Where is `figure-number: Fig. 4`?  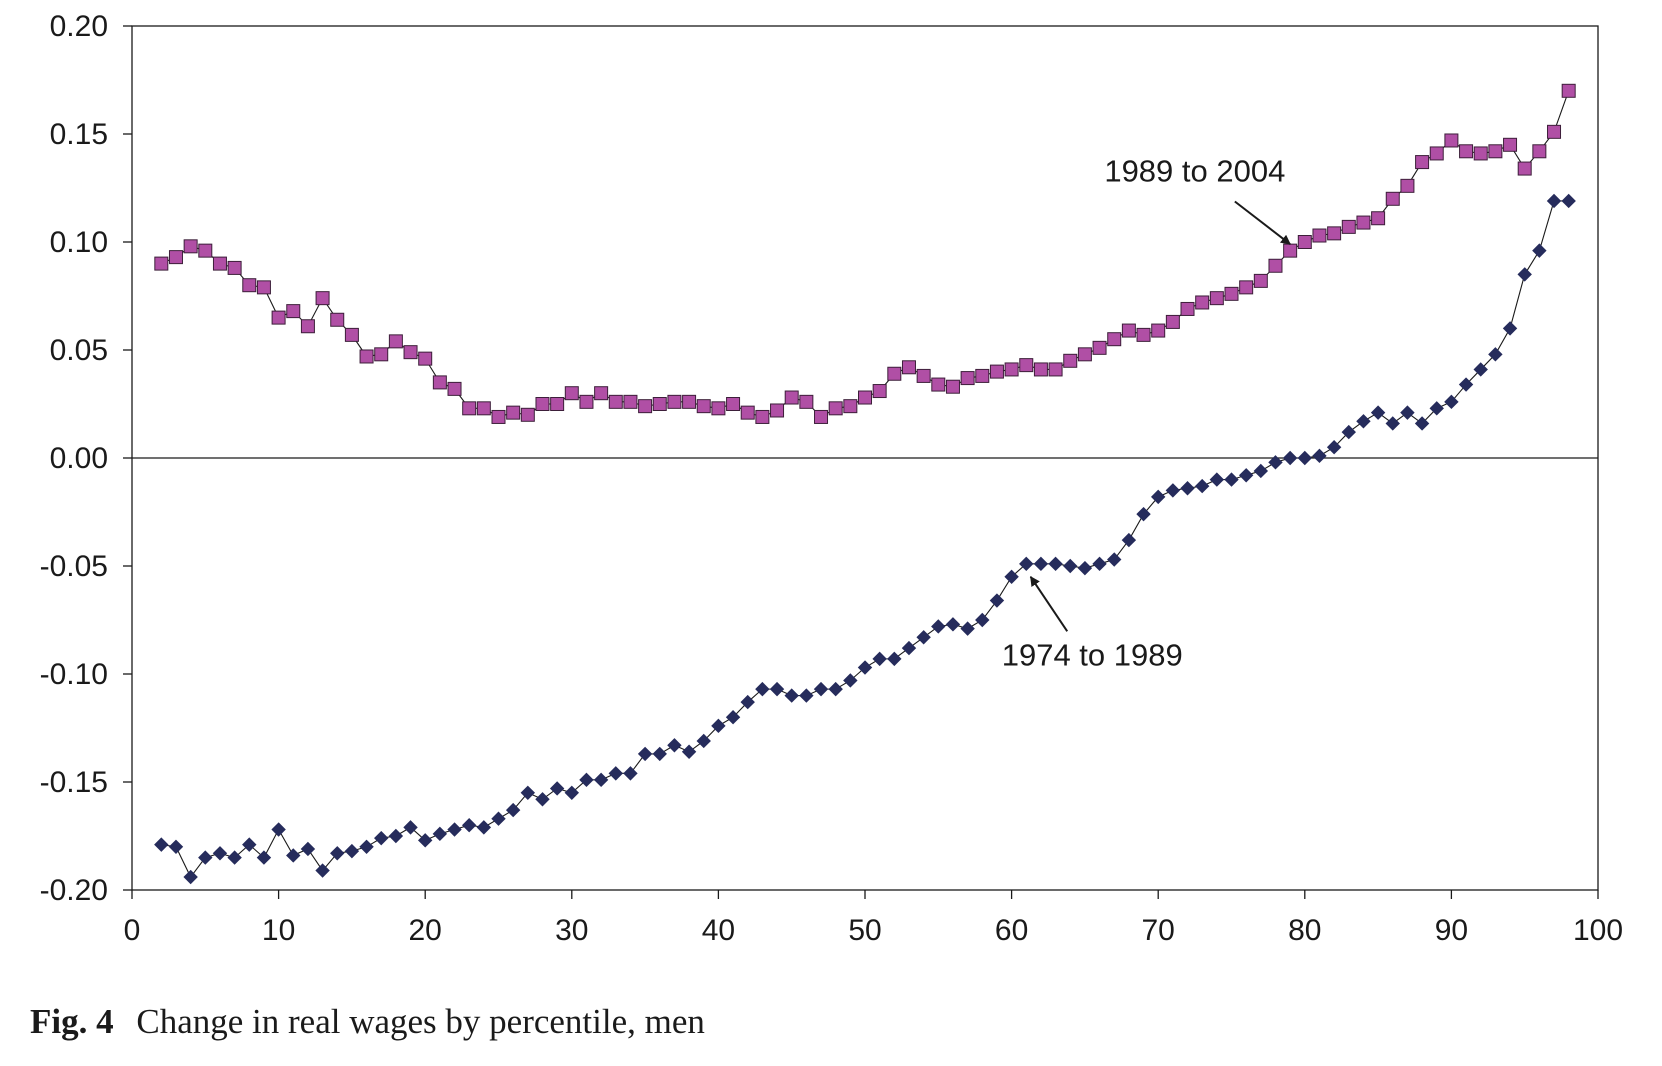
figure-number: Fig. 4 is located at coordinates (72, 1021).